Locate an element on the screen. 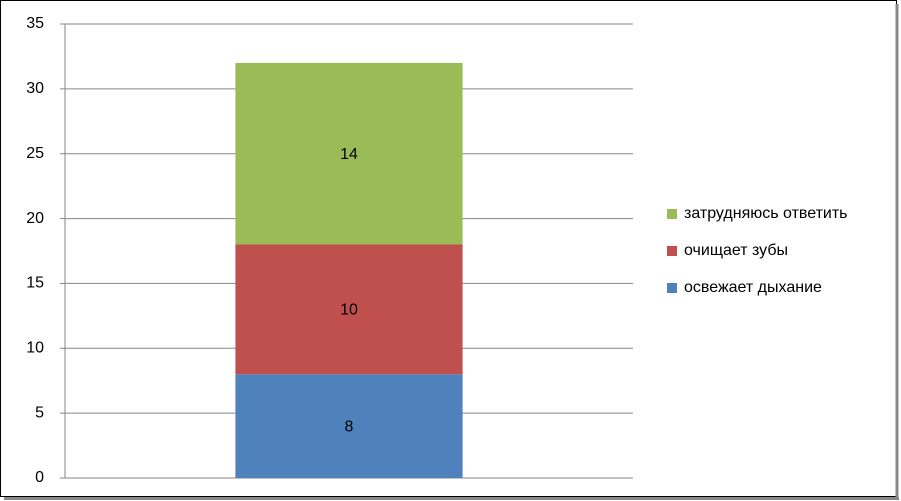  y-tick-label: 5 is located at coordinates (39, 412).